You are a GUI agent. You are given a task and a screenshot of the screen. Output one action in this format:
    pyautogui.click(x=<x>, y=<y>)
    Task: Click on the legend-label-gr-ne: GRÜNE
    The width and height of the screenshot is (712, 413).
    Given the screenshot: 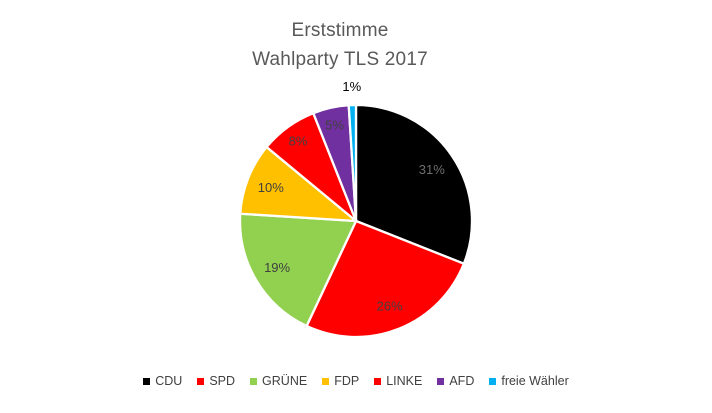 What is the action you would take?
    pyautogui.click(x=285, y=381)
    